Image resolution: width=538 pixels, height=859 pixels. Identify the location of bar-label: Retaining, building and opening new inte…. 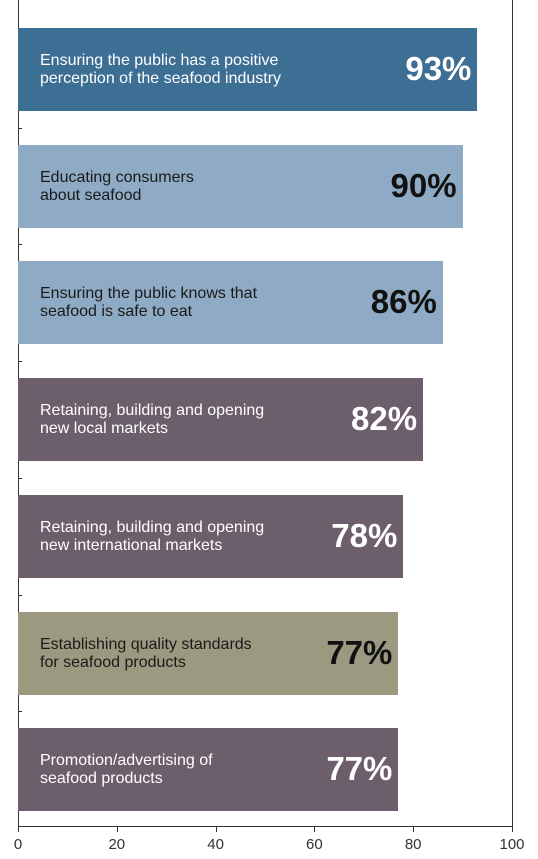
(152, 536).